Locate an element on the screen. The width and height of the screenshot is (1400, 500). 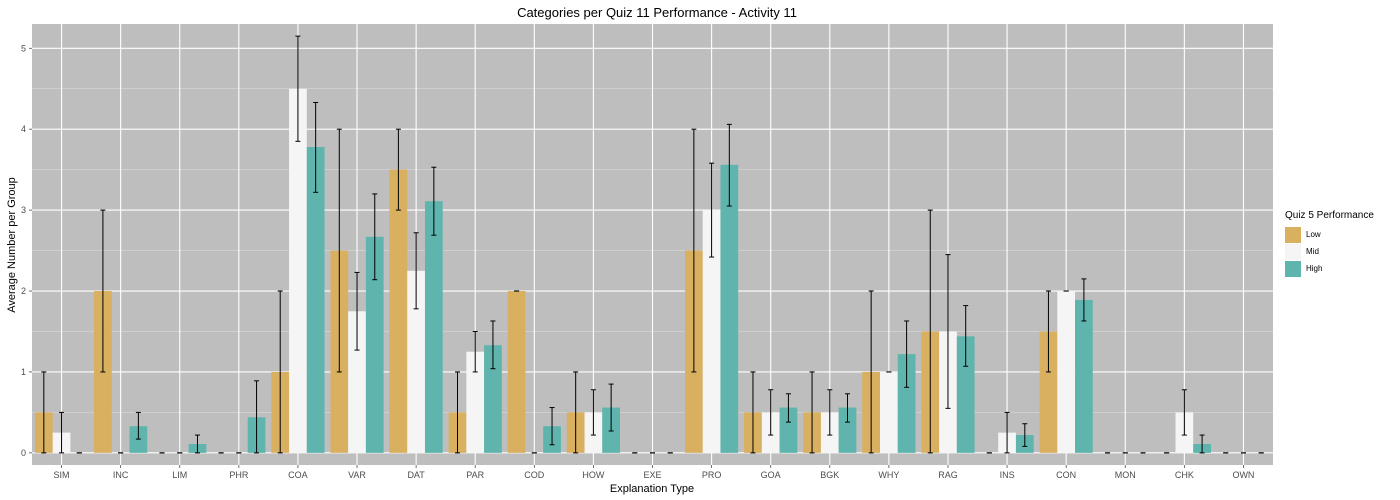
bar-mid-var is located at coordinates (357, 382).